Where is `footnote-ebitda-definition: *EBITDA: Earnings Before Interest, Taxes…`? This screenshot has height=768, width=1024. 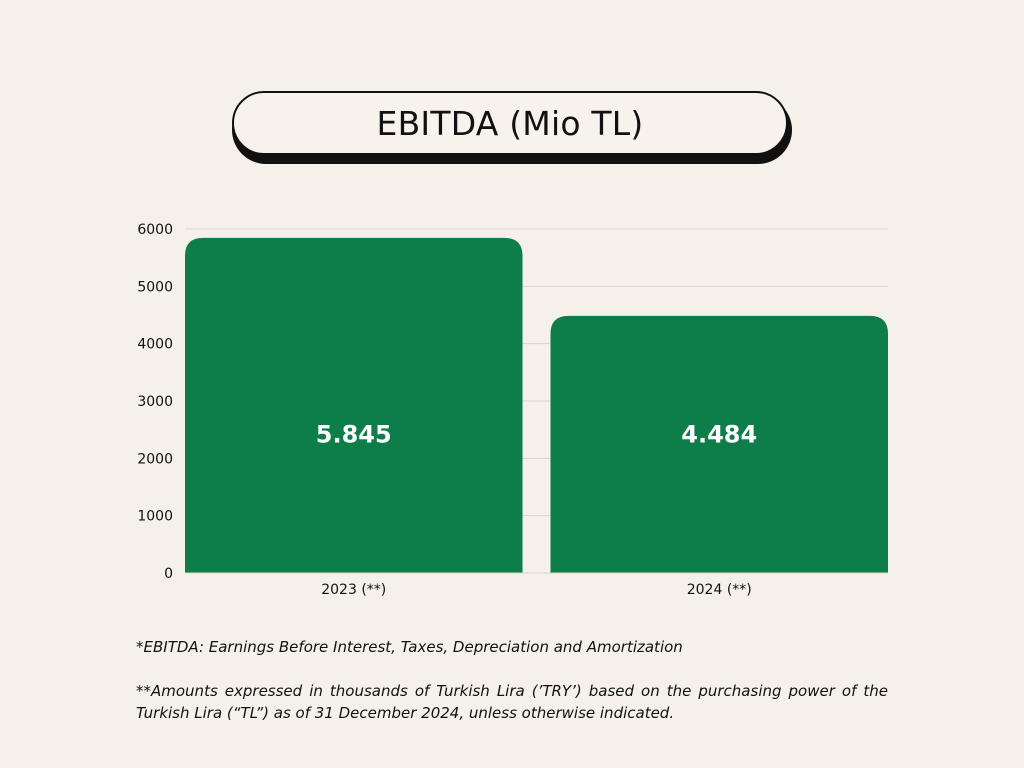 footnote-ebitda-definition: *EBITDA: Earnings Before Interest, Taxes… is located at coordinates (409, 647).